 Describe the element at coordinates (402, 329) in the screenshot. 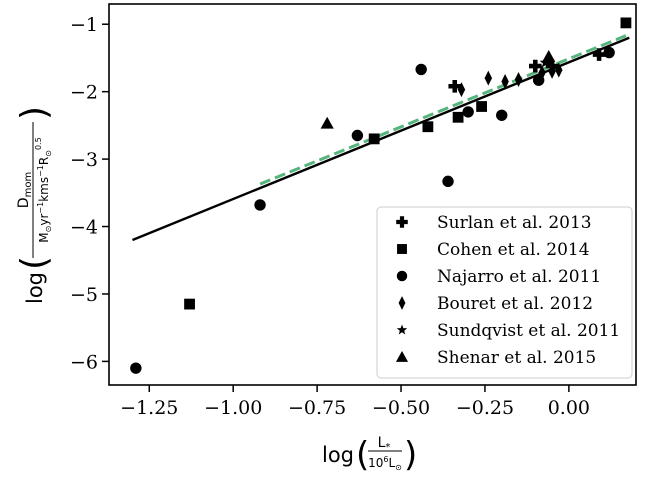

I see `legend-marker-star` at that location.